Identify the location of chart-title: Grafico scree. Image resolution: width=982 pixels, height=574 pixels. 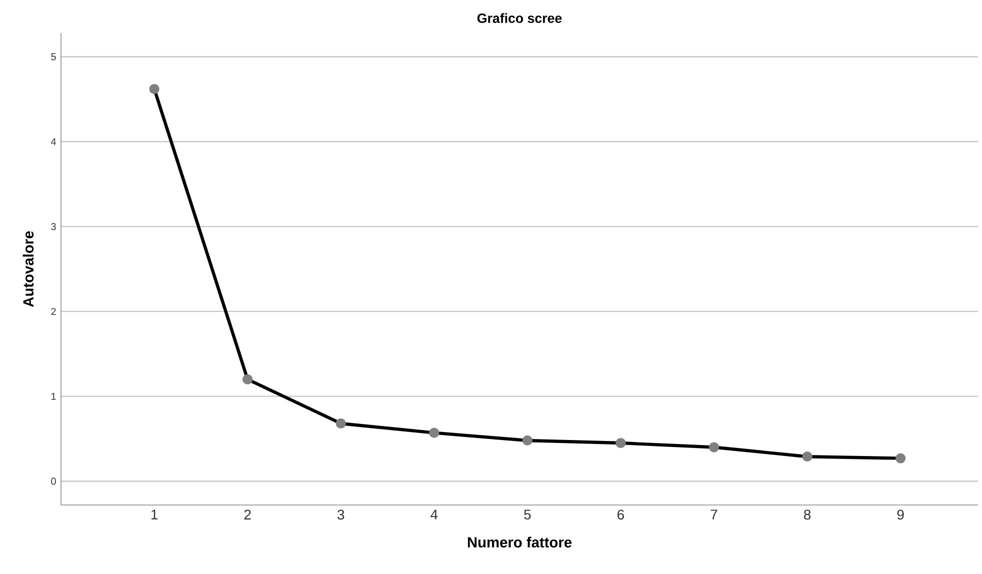
(519, 18).